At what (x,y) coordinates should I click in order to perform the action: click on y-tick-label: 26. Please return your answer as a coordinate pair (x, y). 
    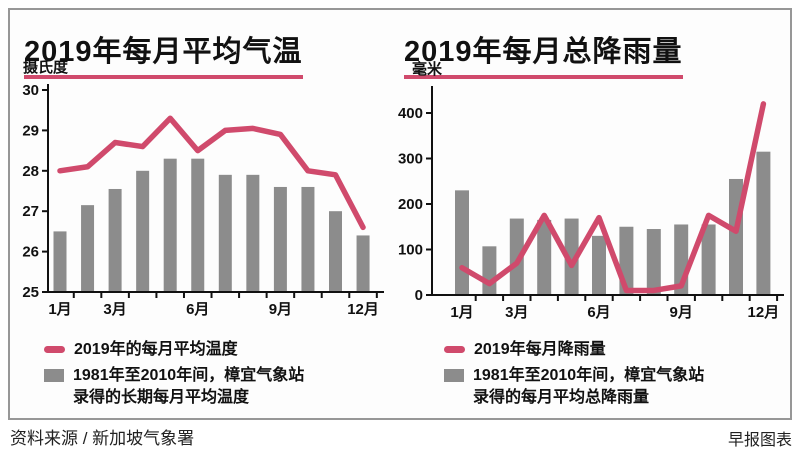
    Looking at the image, I should click on (30, 252).